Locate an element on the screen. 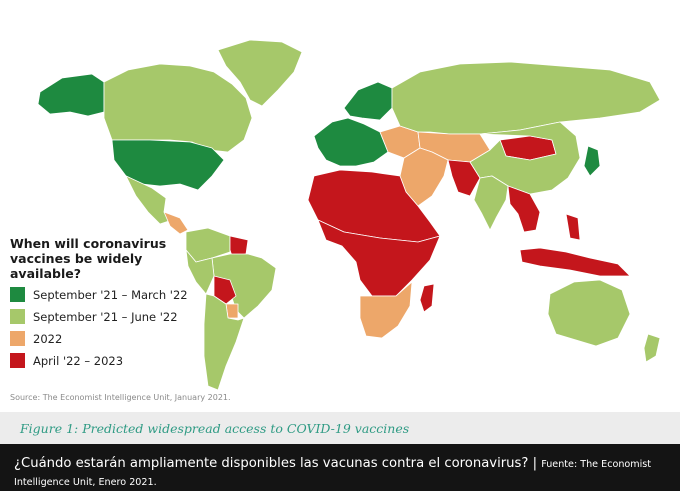  legend-label-sep21-mar22: September '21 – March '22 is located at coordinates (110, 294).